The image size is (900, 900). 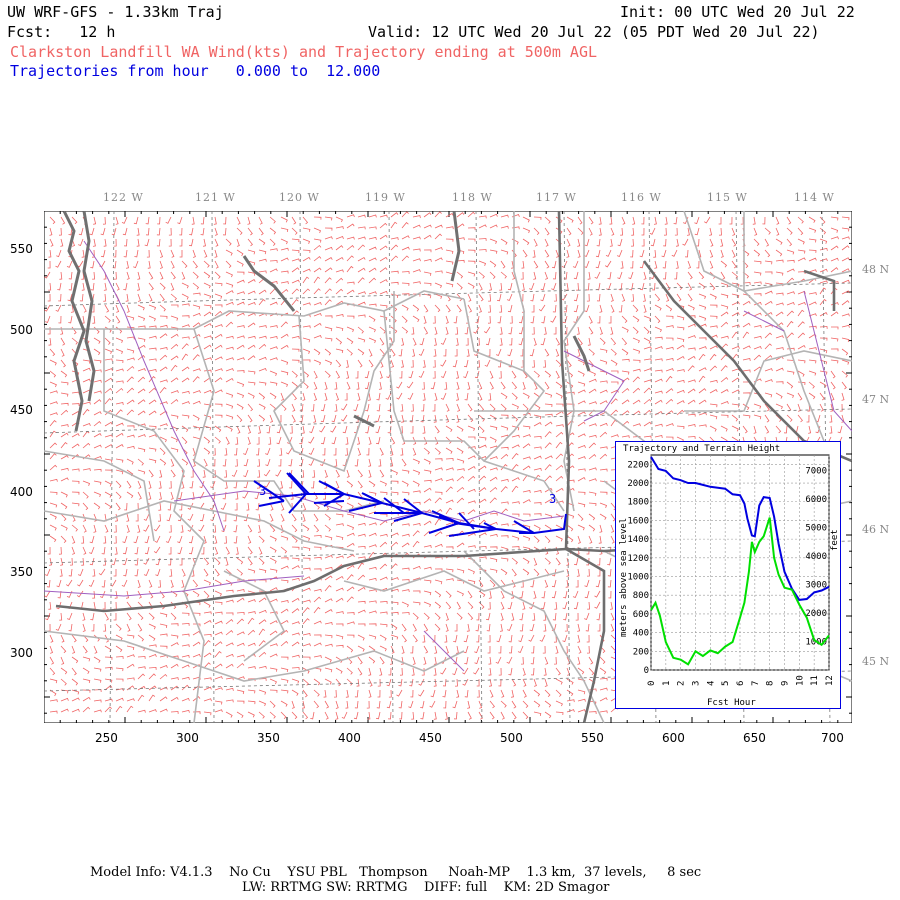 What do you see at coordinates (740, 562) in the screenshot?
I see `inset-plot-area` at bounding box center [740, 562].